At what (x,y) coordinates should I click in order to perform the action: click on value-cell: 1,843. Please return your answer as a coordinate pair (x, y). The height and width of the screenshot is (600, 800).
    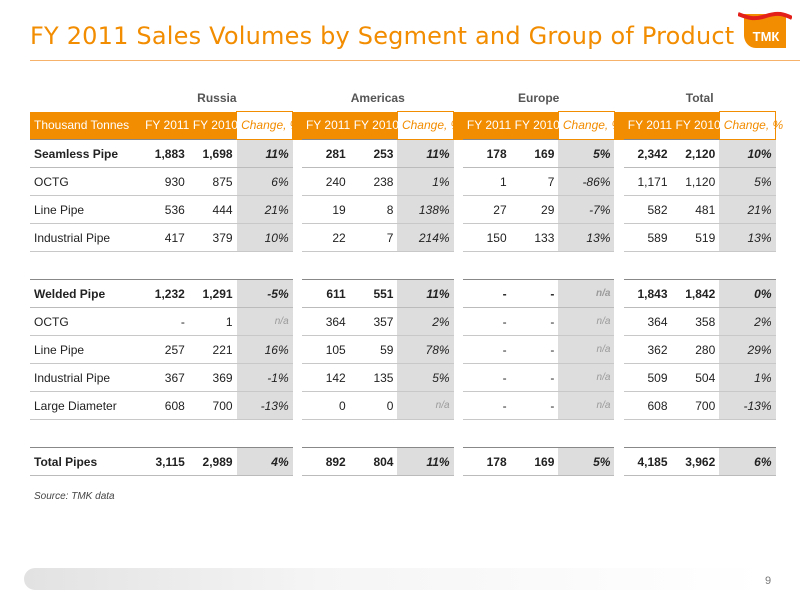
    Looking at the image, I should click on (647, 293).